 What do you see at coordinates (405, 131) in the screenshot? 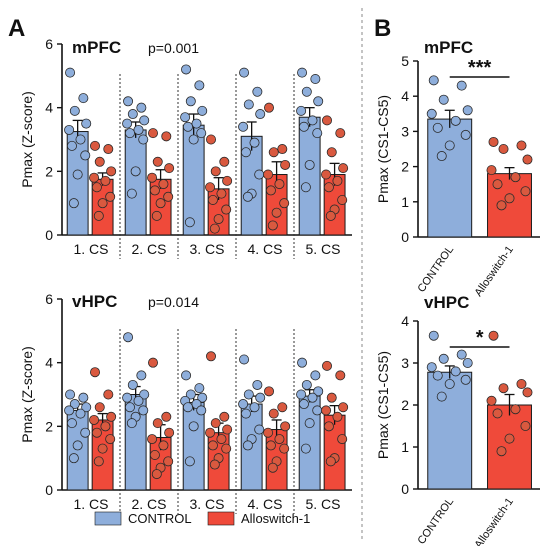
I see `b-mpfc-y-tick-label: 3` at bounding box center [405, 131].